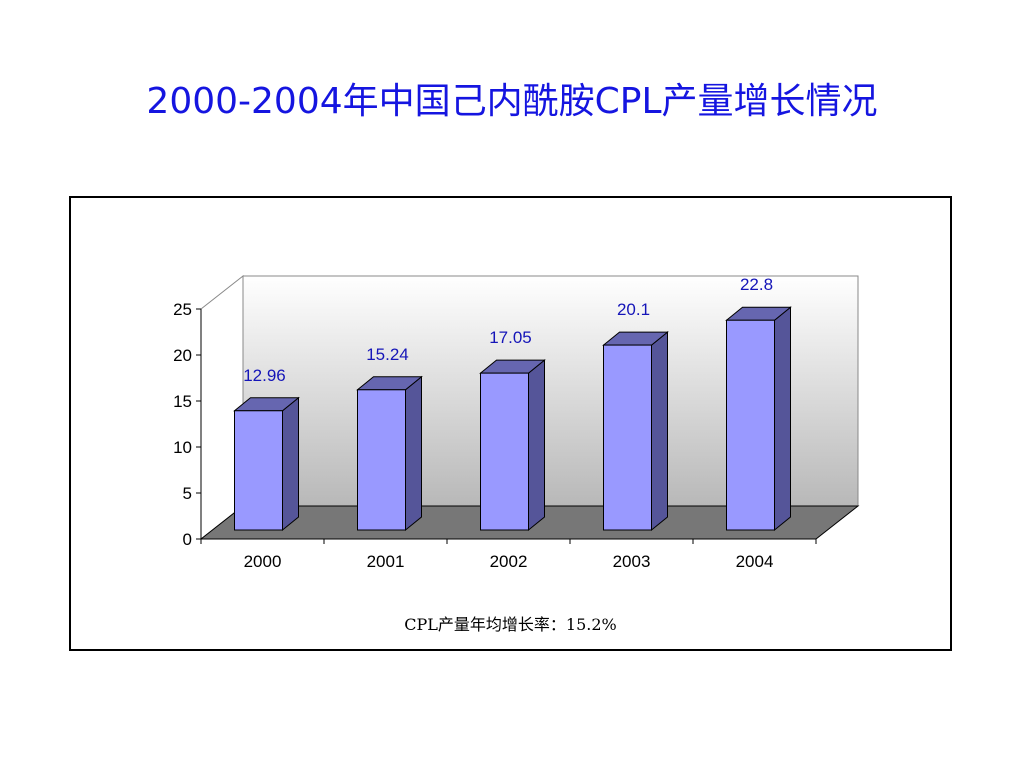 This screenshot has width=1024, height=768. What do you see at coordinates (755, 561) in the screenshot?
I see `x-tick-label: 2004` at bounding box center [755, 561].